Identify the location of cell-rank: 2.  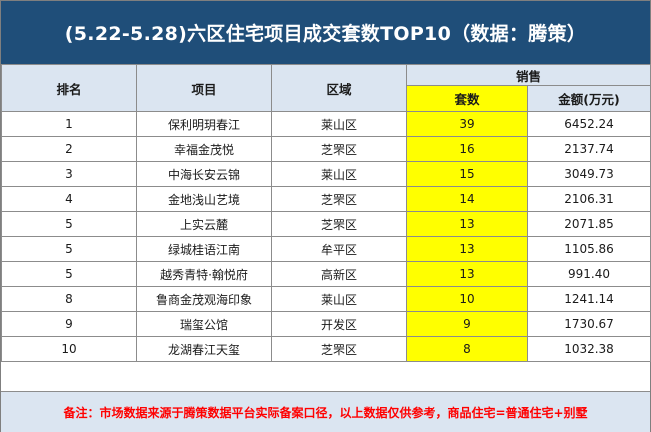
(69, 149).